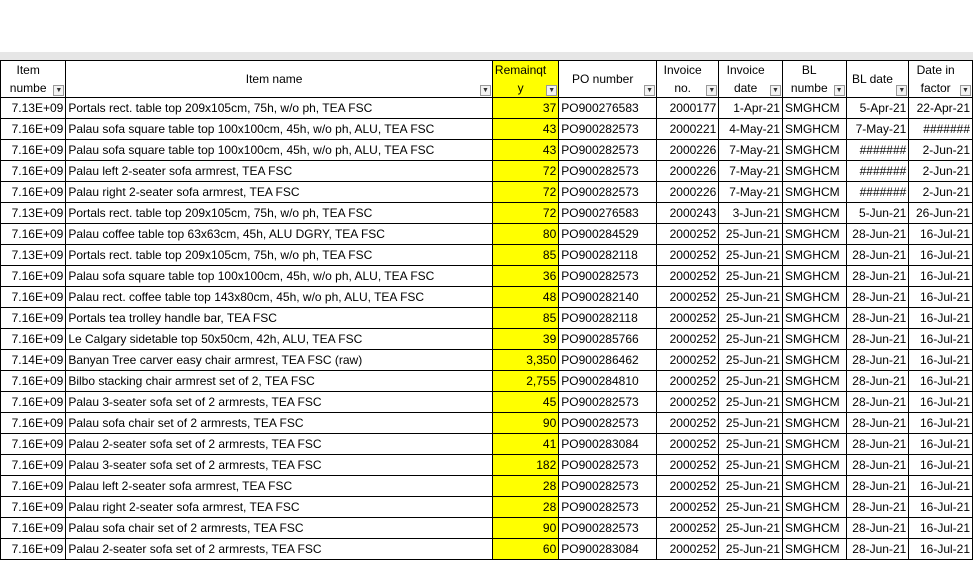 The height and width of the screenshot is (564, 973). What do you see at coordinates (525, 528) in the screenshot?
I see `cell: 90` at bounding box center [525, 528].